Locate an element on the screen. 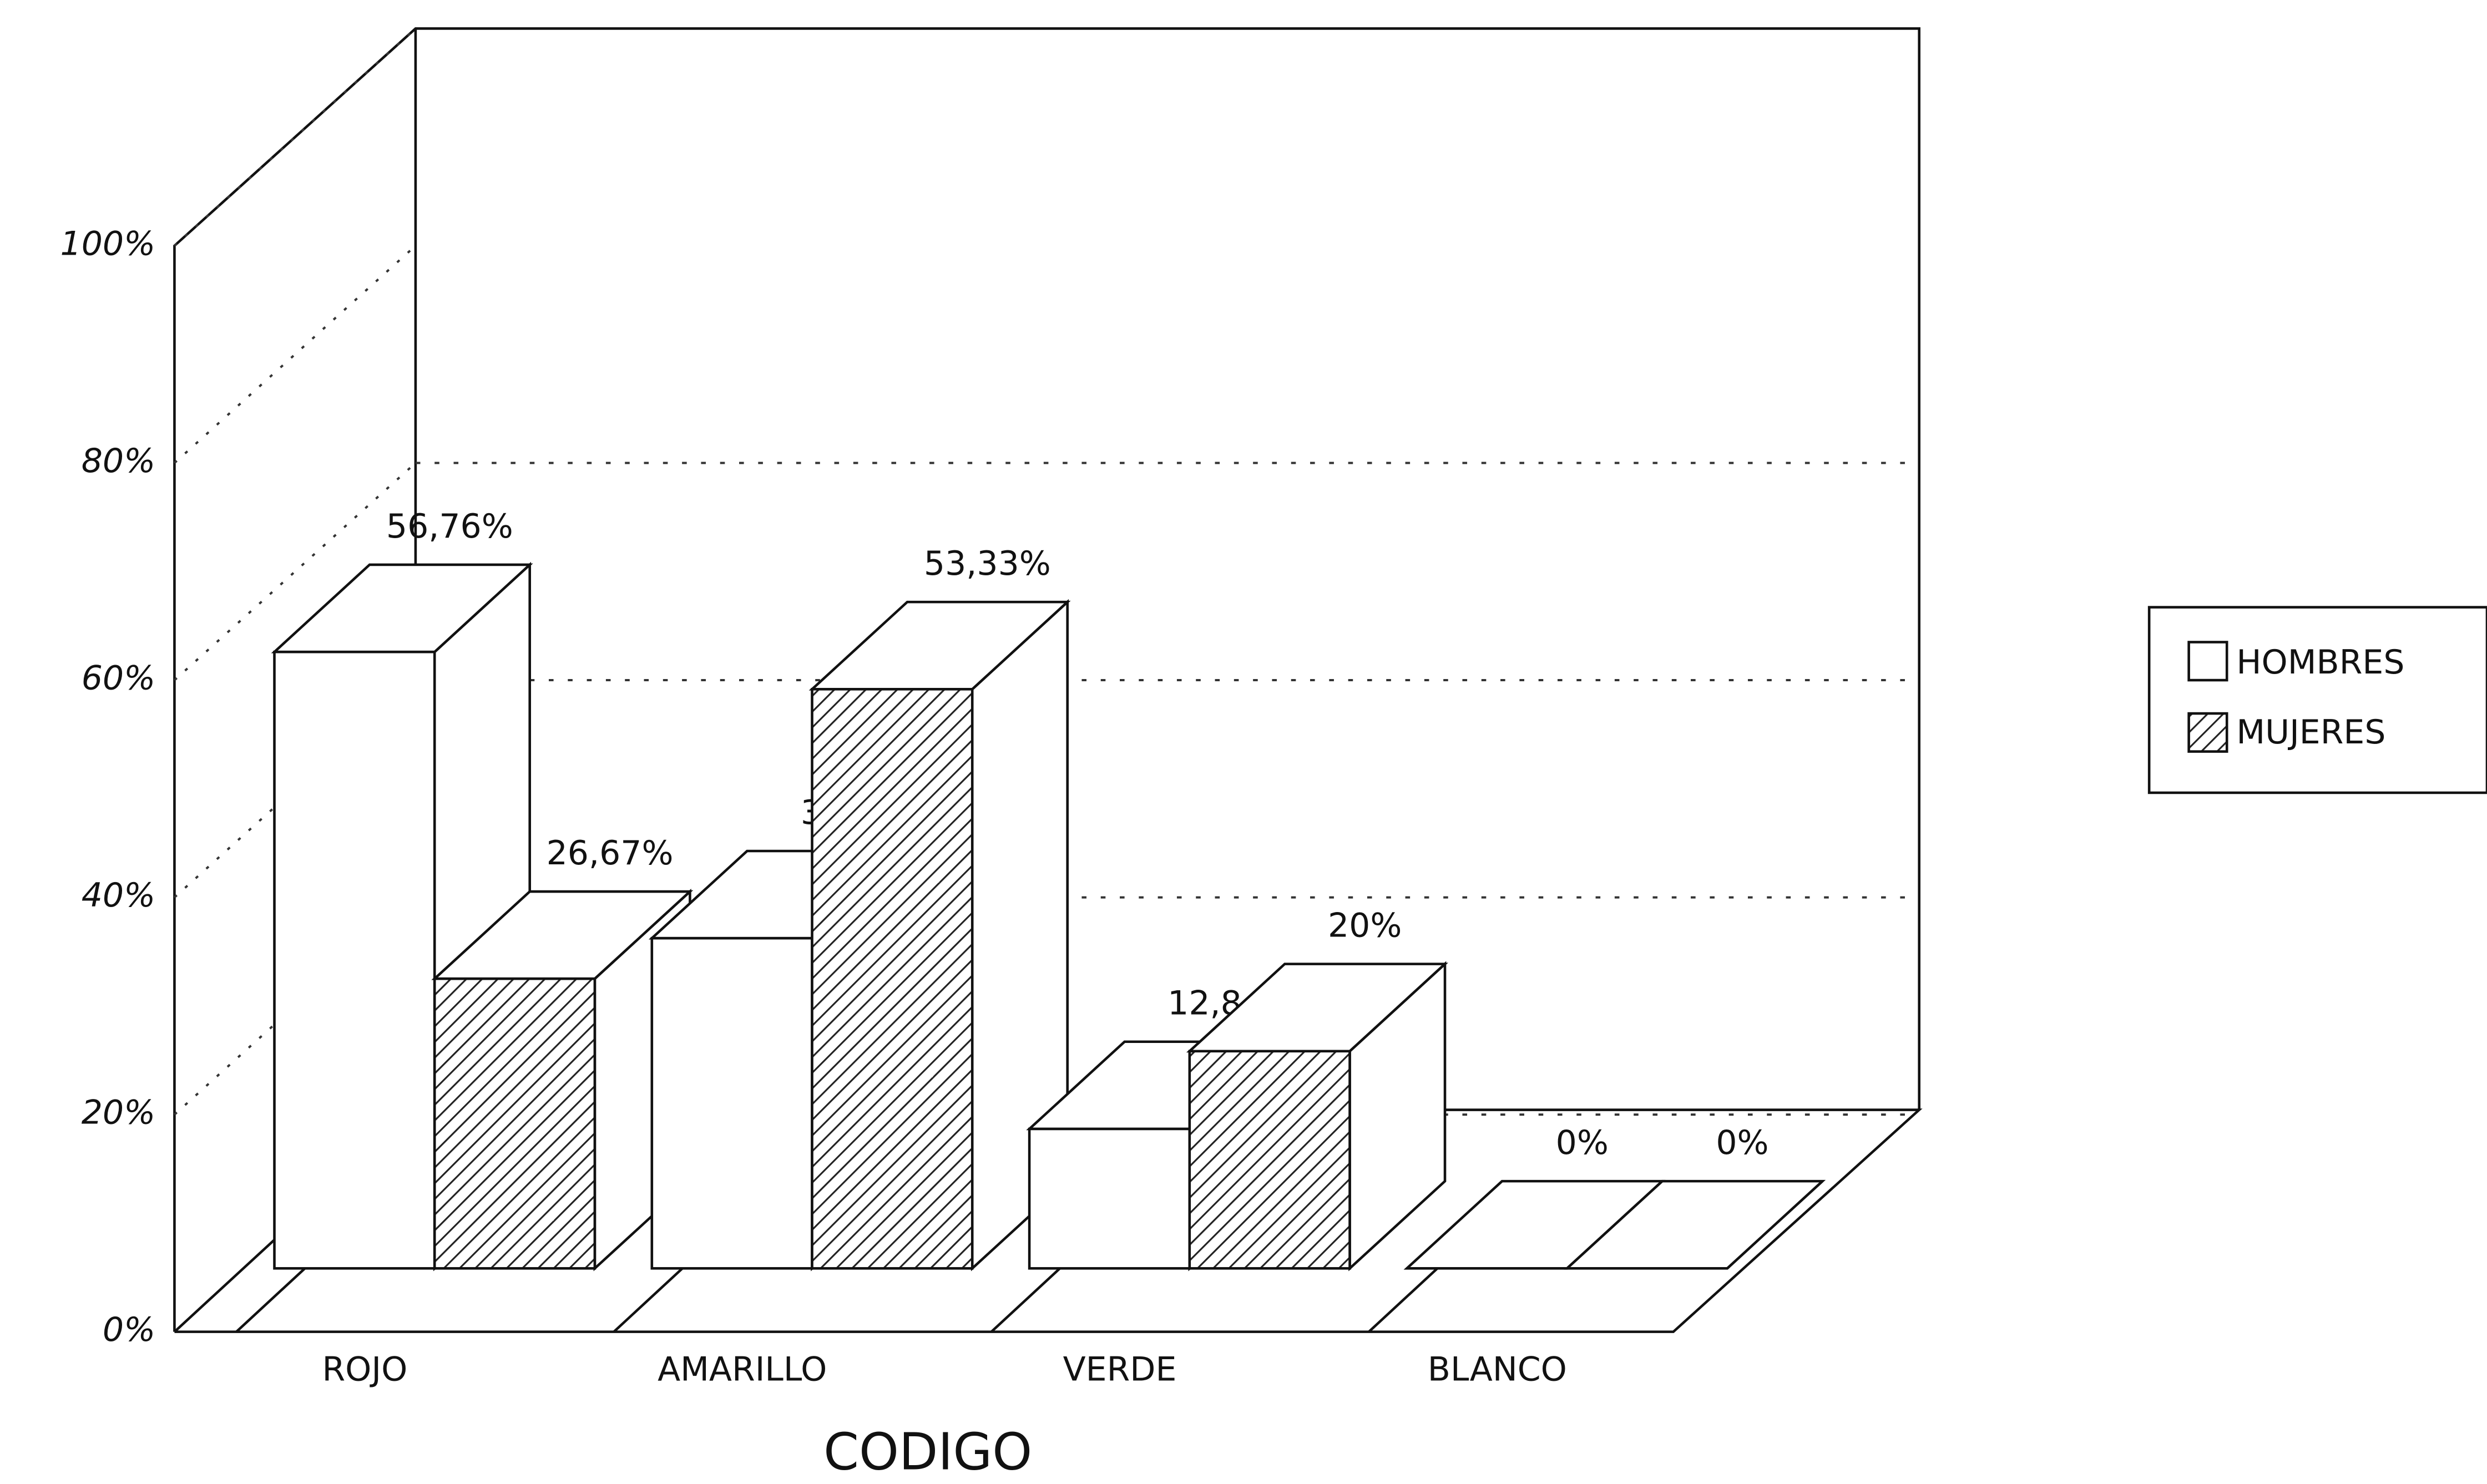  legend-label: HOMBRES is located at coordinates (2320, 662).